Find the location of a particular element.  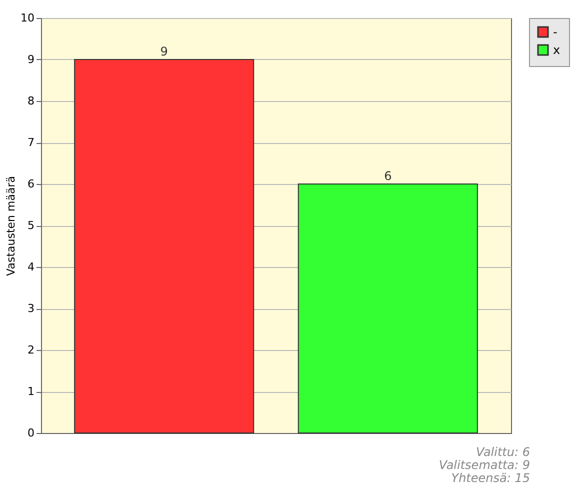

y-tick-label: 7 is located at coordinates (31, 142).